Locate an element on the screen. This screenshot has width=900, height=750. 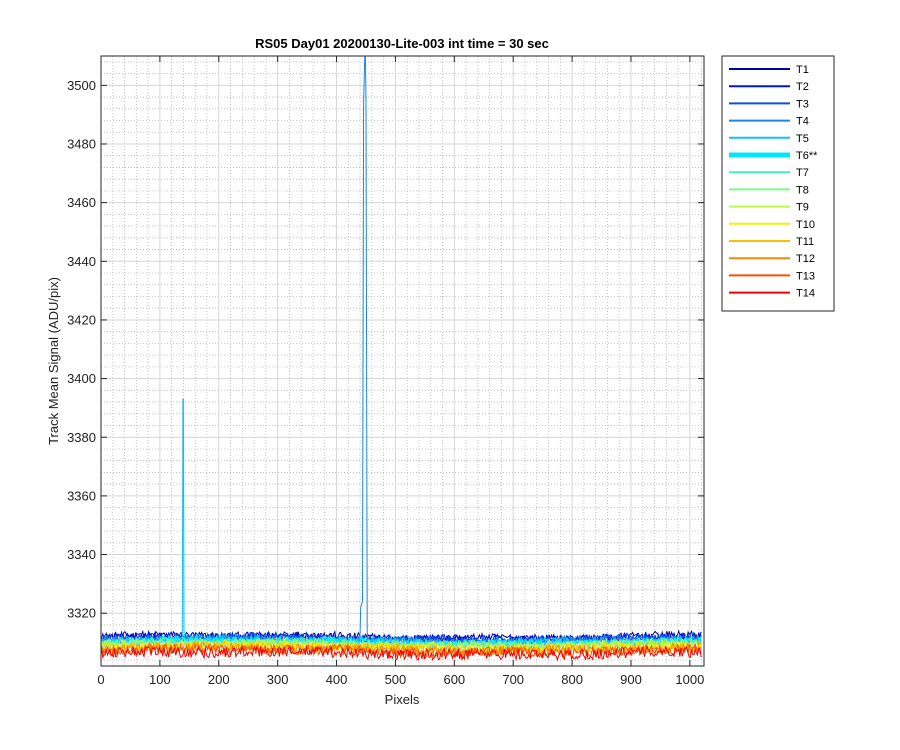
y-tick-label: 3440 is located at coordinates (81, 261).